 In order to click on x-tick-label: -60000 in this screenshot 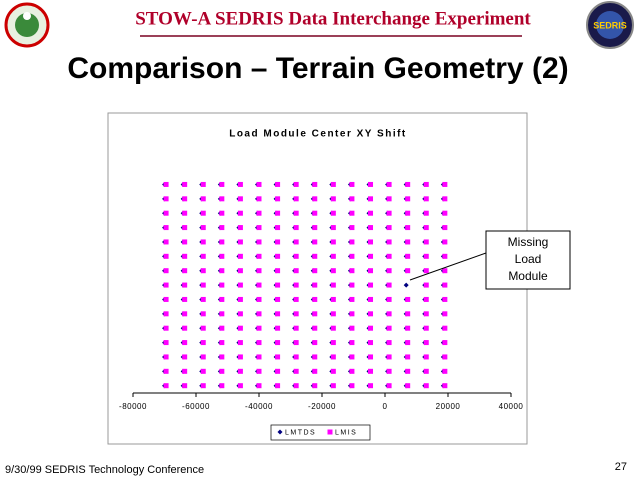, I will do `click(196, 406)`.